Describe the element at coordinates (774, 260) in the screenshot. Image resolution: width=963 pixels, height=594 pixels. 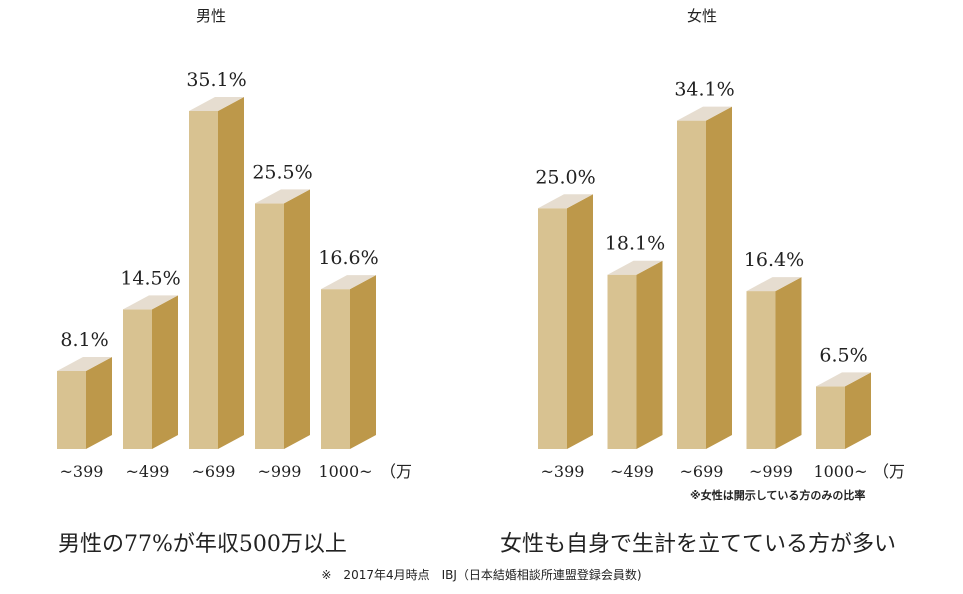
I see `bar-value-label: 16.4%` at that location.